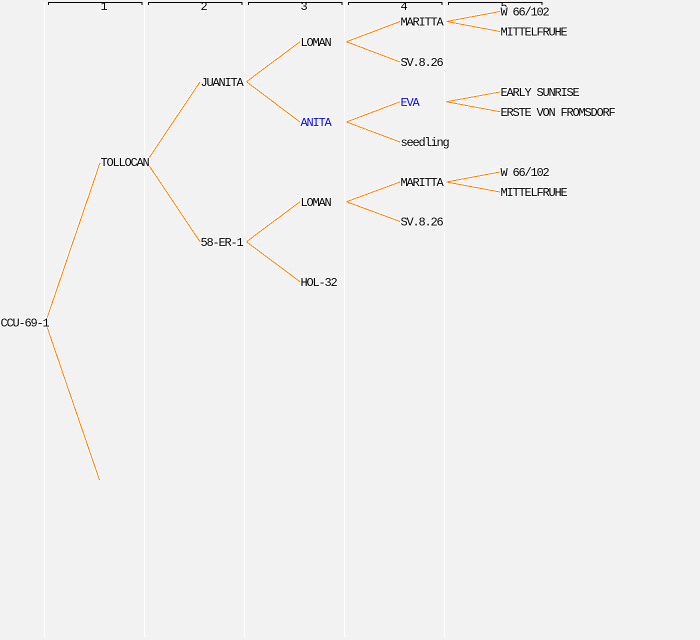  I want to click on svg-text: 2, so click(204, 7).